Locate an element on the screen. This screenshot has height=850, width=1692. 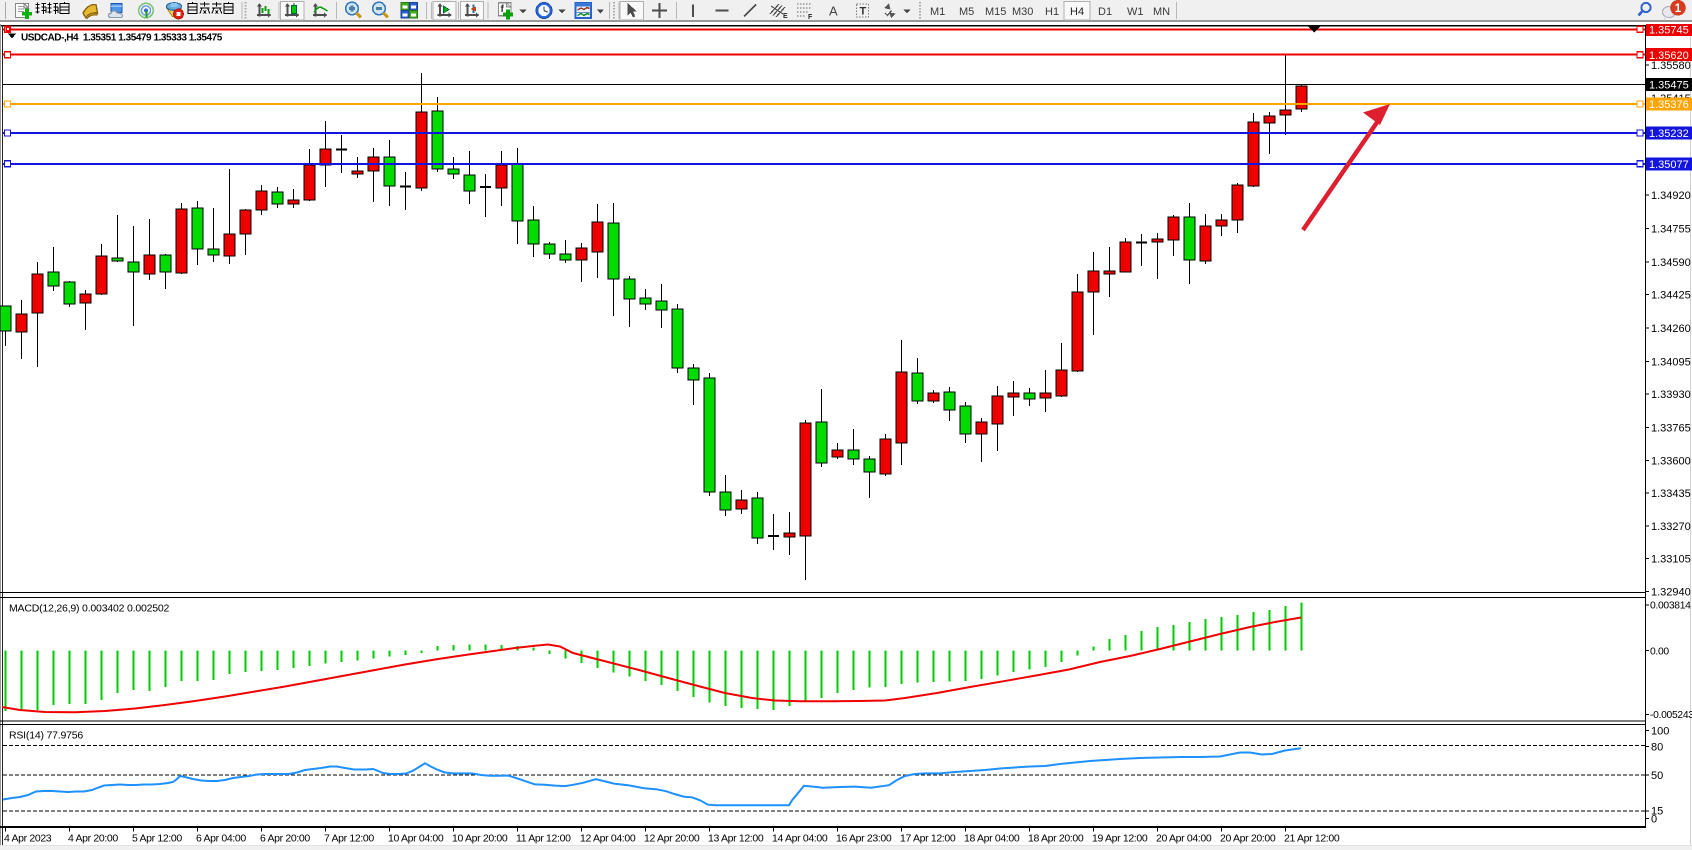
svg-text: 1.33105 is located at coordinates (1671, 560).